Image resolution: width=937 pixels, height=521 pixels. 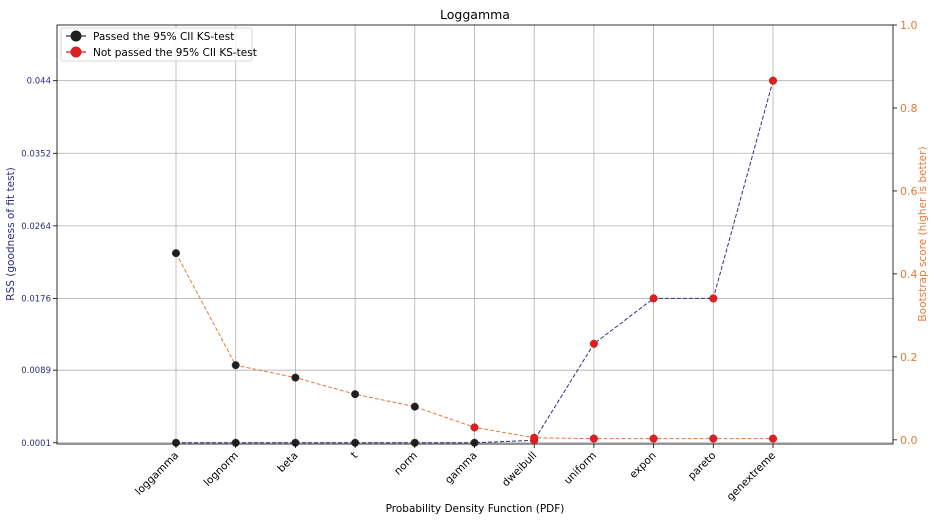 I want to click on bootstrap-point-uniform, so click(x=593, y=438).